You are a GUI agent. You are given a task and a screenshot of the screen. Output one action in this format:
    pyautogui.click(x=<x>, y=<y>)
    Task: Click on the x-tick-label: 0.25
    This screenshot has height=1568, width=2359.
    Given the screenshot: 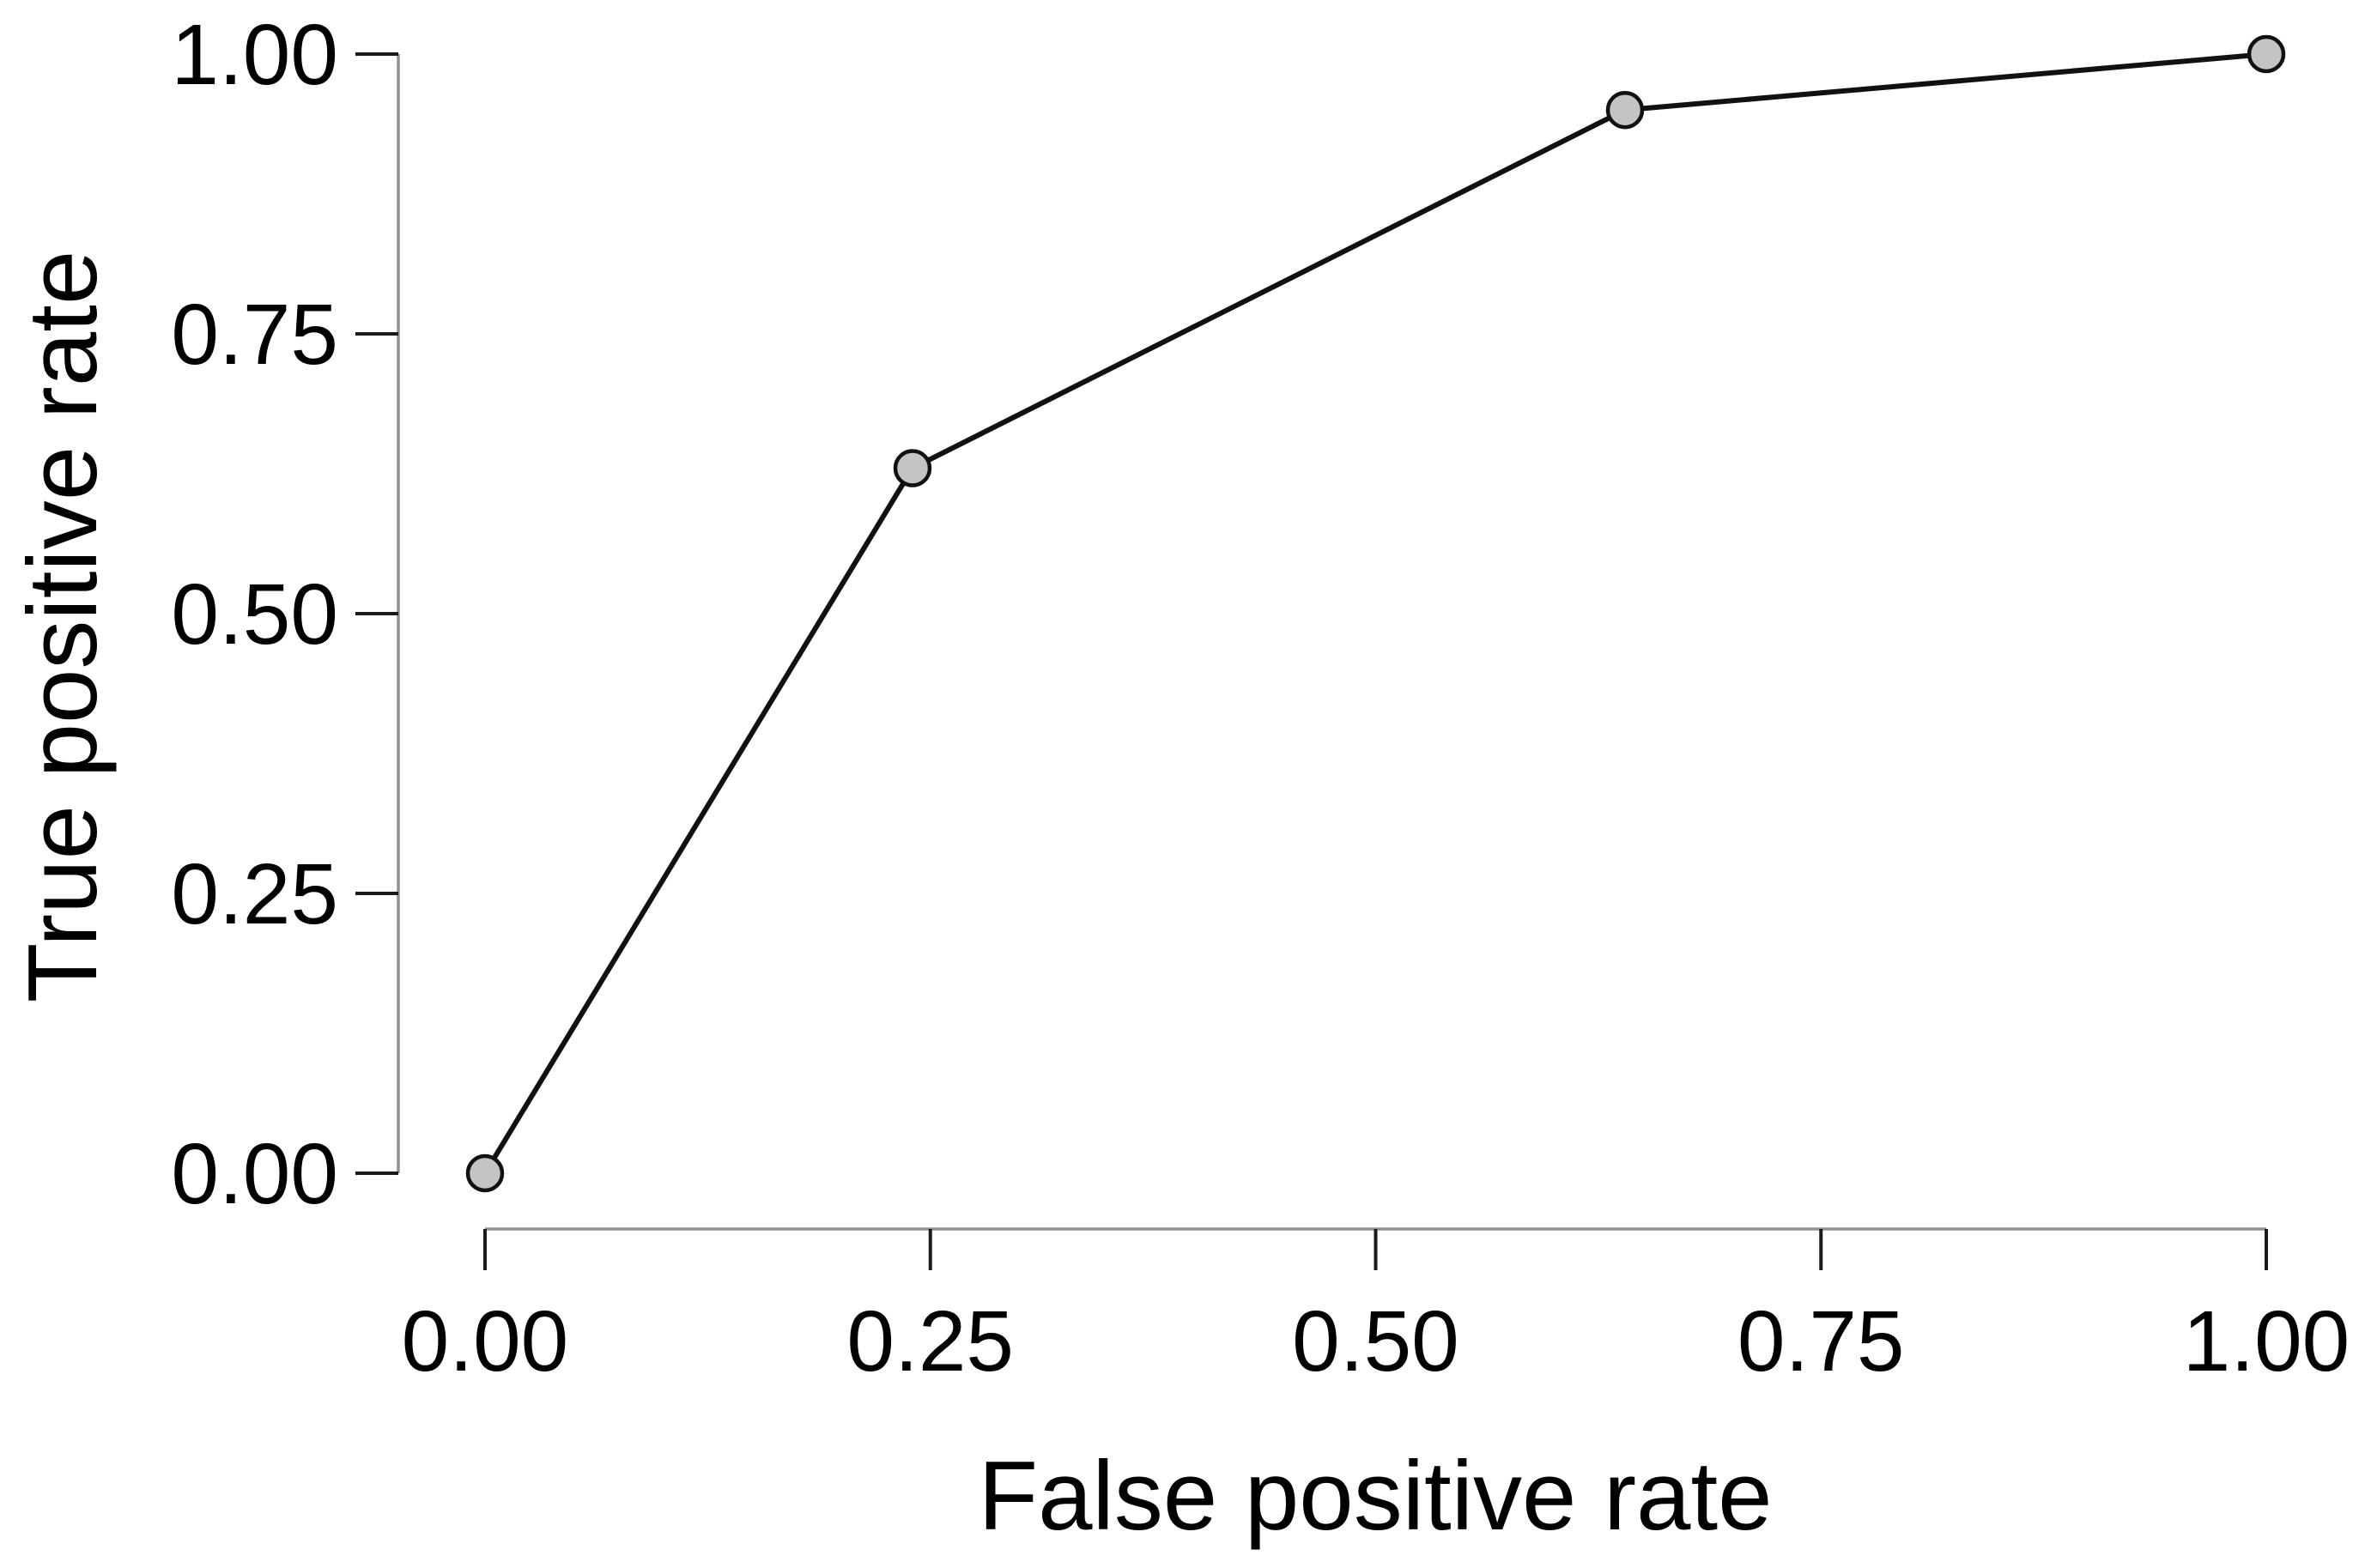 What is the action you would take?
    pyautogui.click(x=930, y=1341)
    